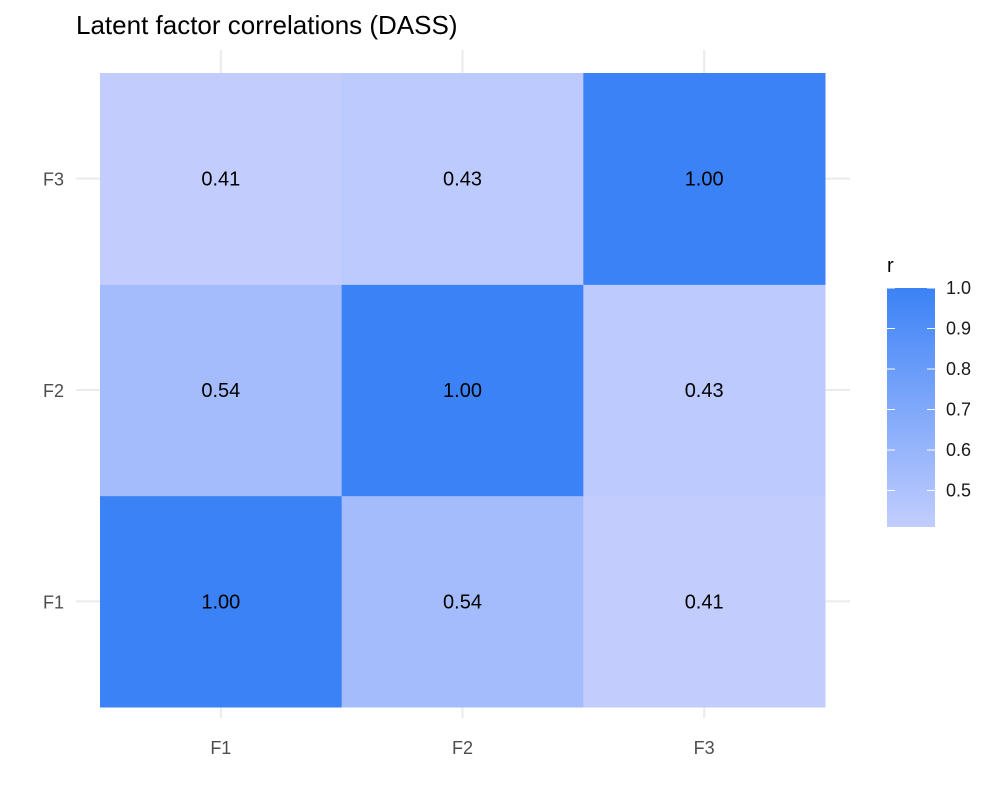  What do you see at coordinates (958, 491) in the screenshot?
I see `legend-tick-label-0: 0.5` at bounding box center [958, 491].